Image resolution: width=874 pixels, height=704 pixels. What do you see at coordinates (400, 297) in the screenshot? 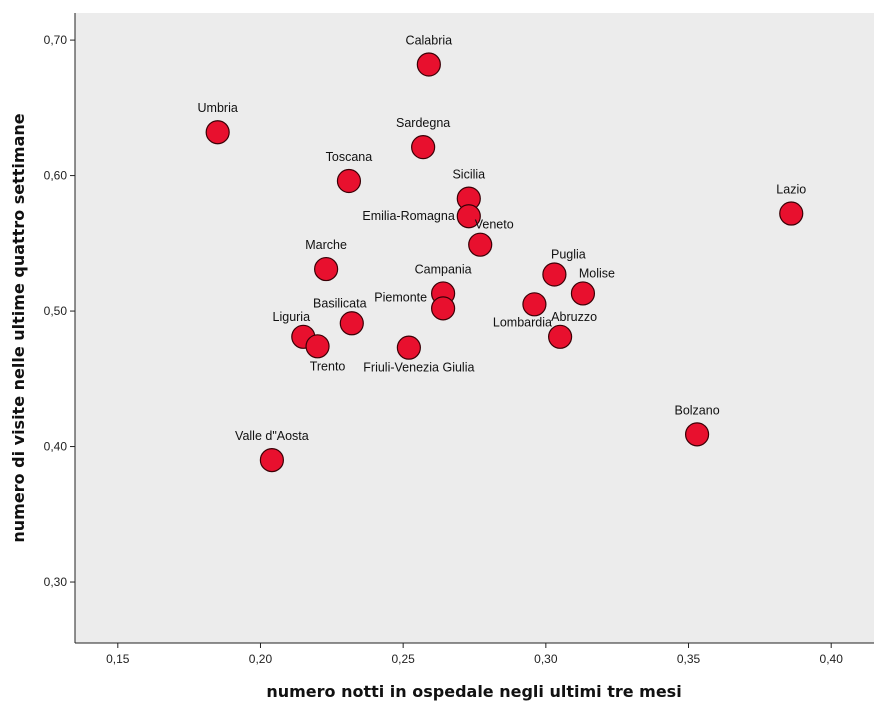
I see `data-point-label: Piemonte` at bounding box center [400, 297].